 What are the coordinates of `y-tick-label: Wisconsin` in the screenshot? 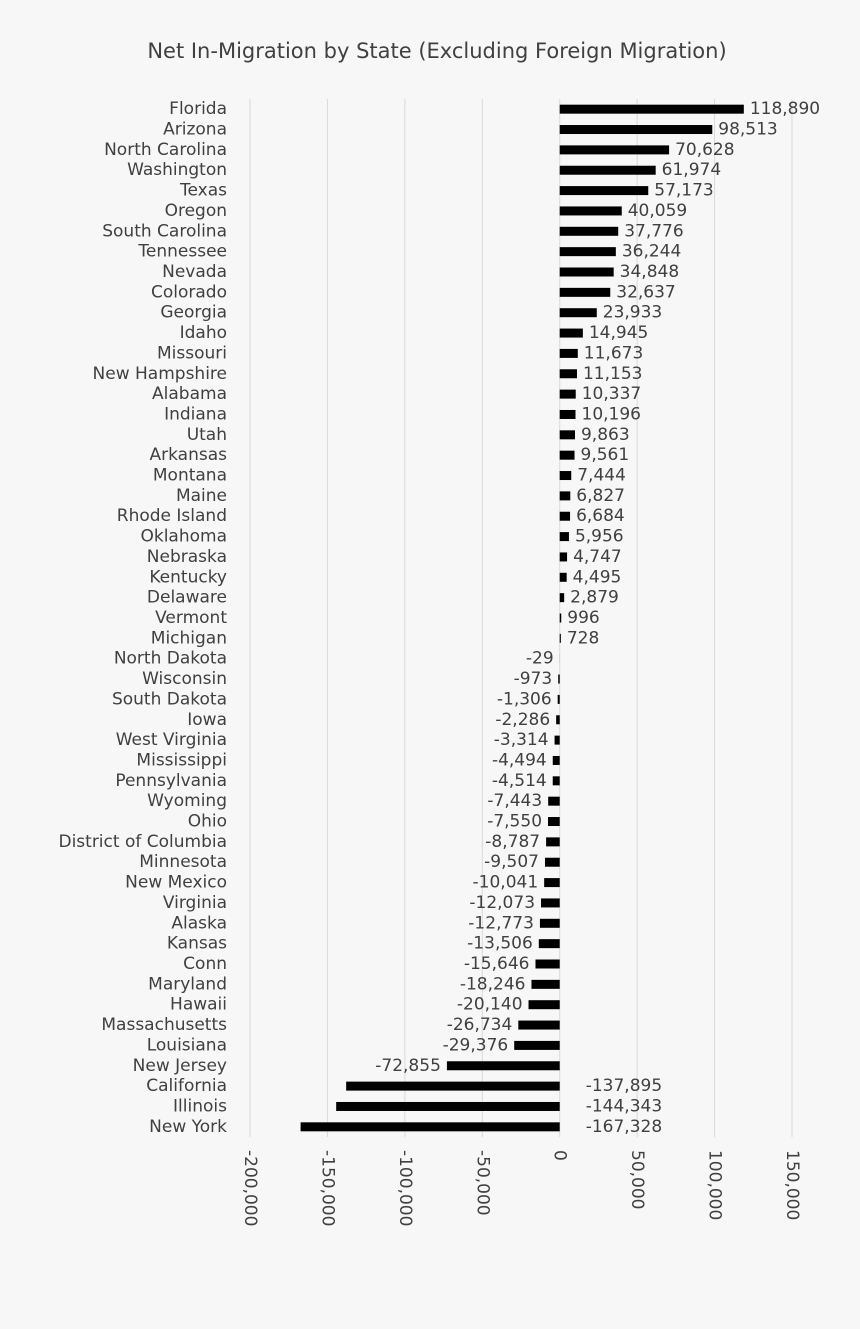 It's located at (184, 679).